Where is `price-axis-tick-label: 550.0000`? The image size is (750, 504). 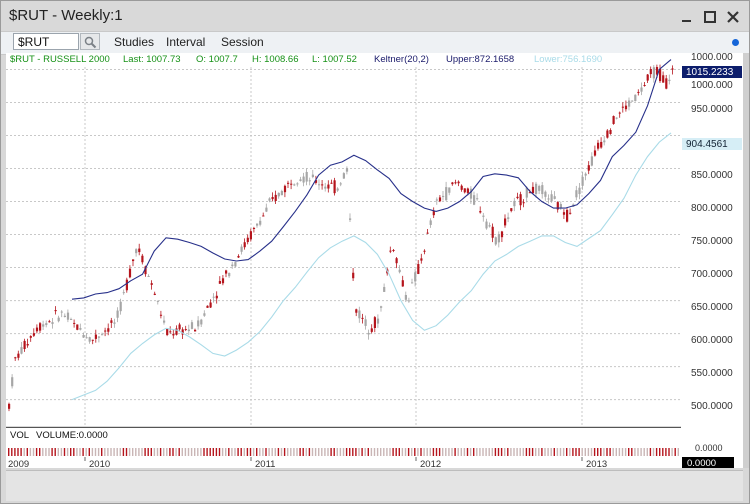
price-axis-tick-label: 550.0000 is located at coordinates (712, 373).